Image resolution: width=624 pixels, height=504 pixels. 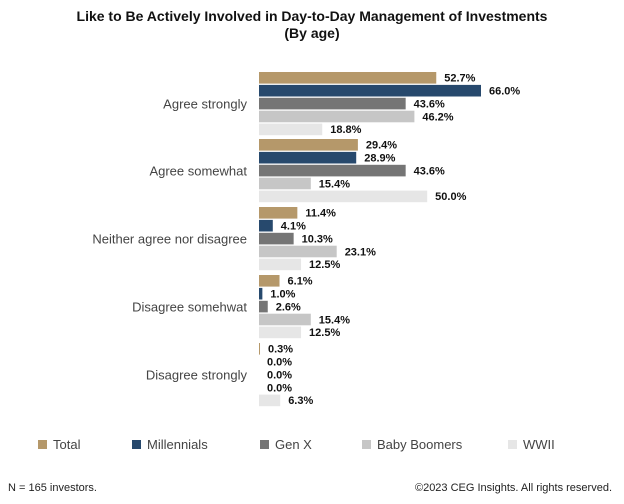 What do you see at coordinates (279, 375) in the screenshot?
I see `data-label-gen-x-disagree-strongly: 0.0%` at bounding box center [279, 375].